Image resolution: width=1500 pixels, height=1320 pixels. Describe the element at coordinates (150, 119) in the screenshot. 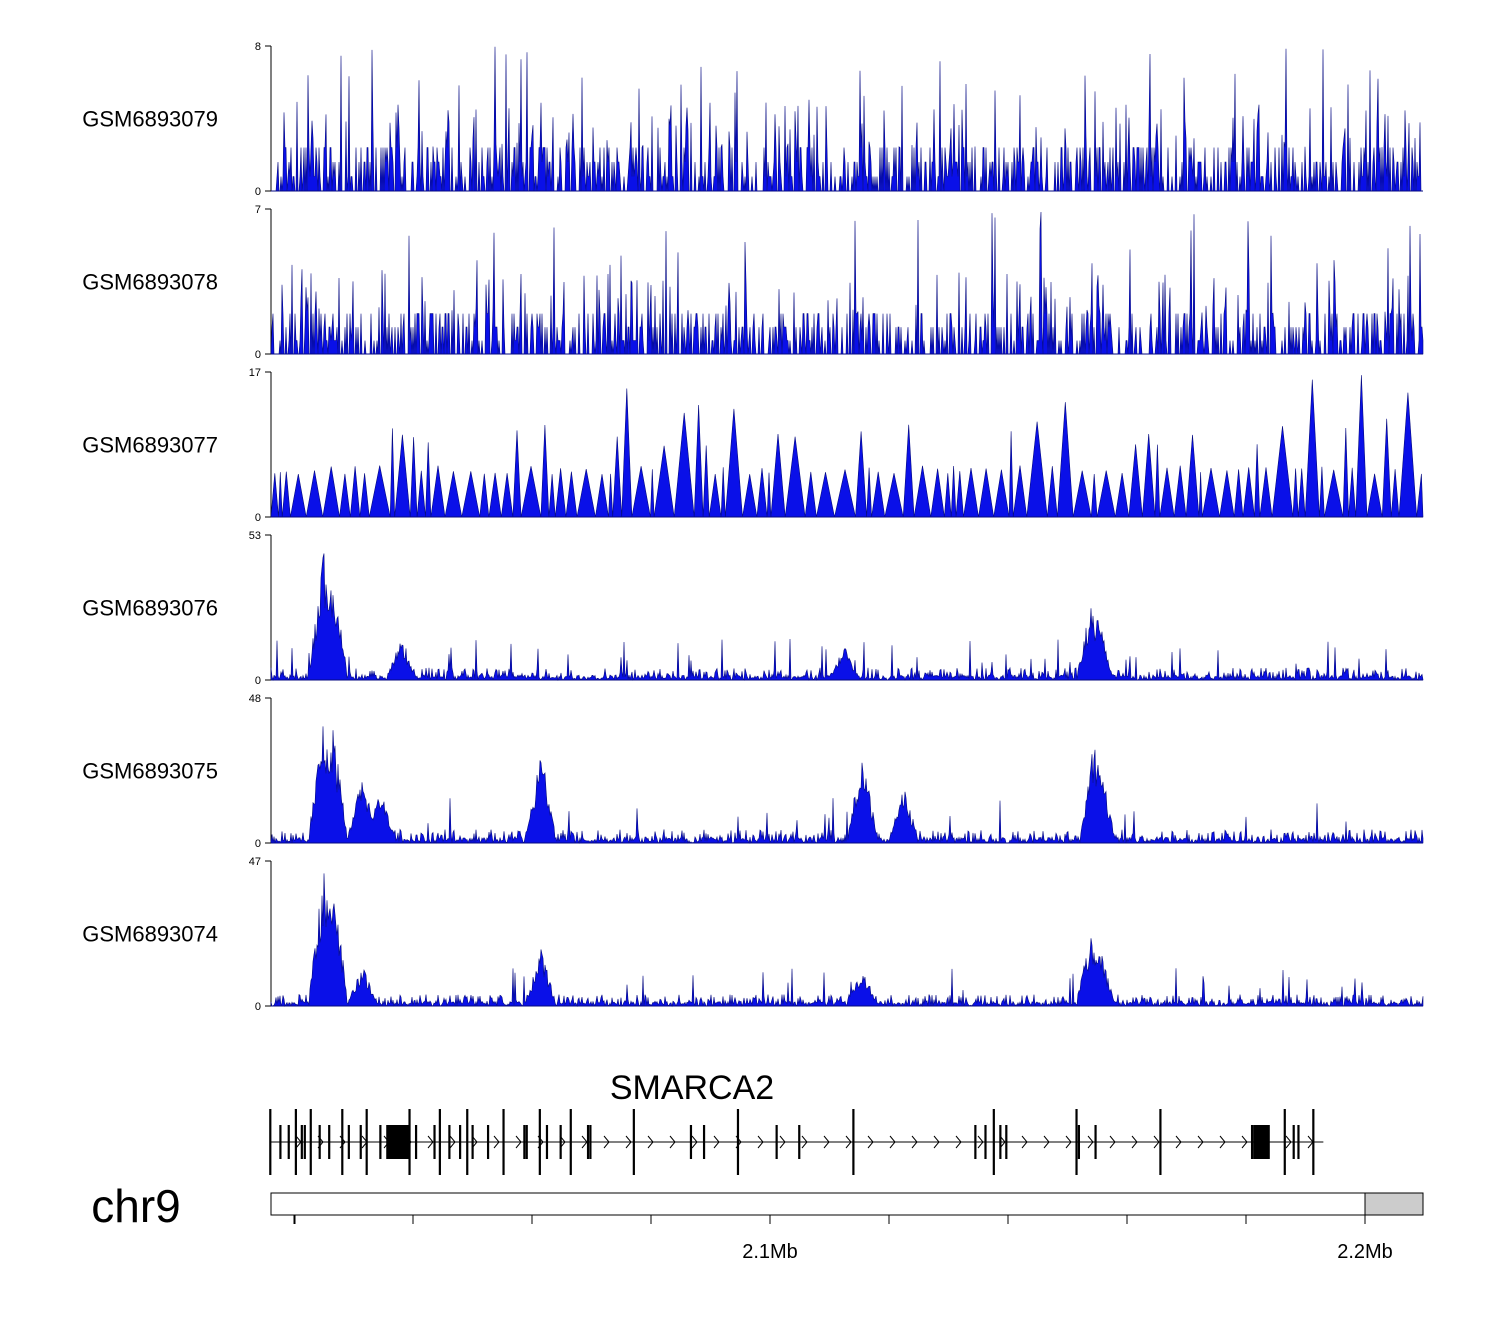

I see `track-label: GSM6893079` at that location.